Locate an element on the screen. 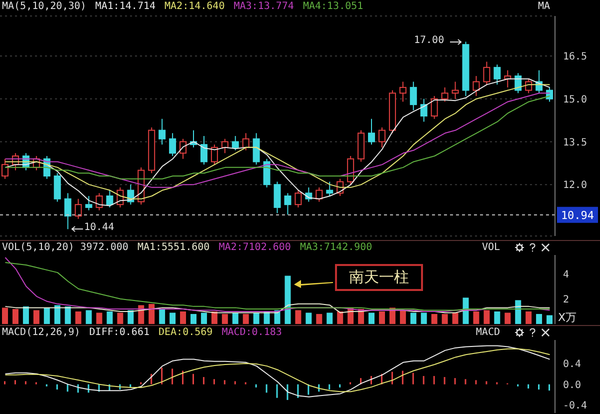 Image resolution: width=600 pixels, height=414 pixels. text: DEA:0.569 is located at coordinates (185, 332).